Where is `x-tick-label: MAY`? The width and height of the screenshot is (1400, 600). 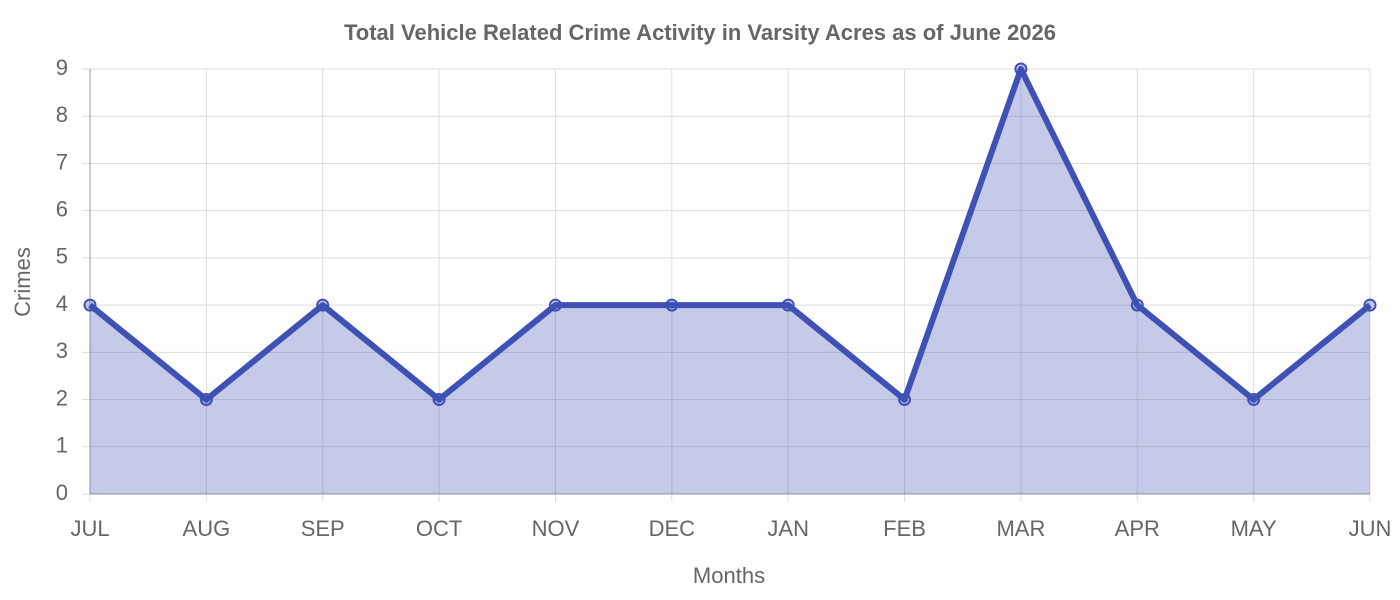
x-tick-label: MAY is located at coordinates (1254, 528).